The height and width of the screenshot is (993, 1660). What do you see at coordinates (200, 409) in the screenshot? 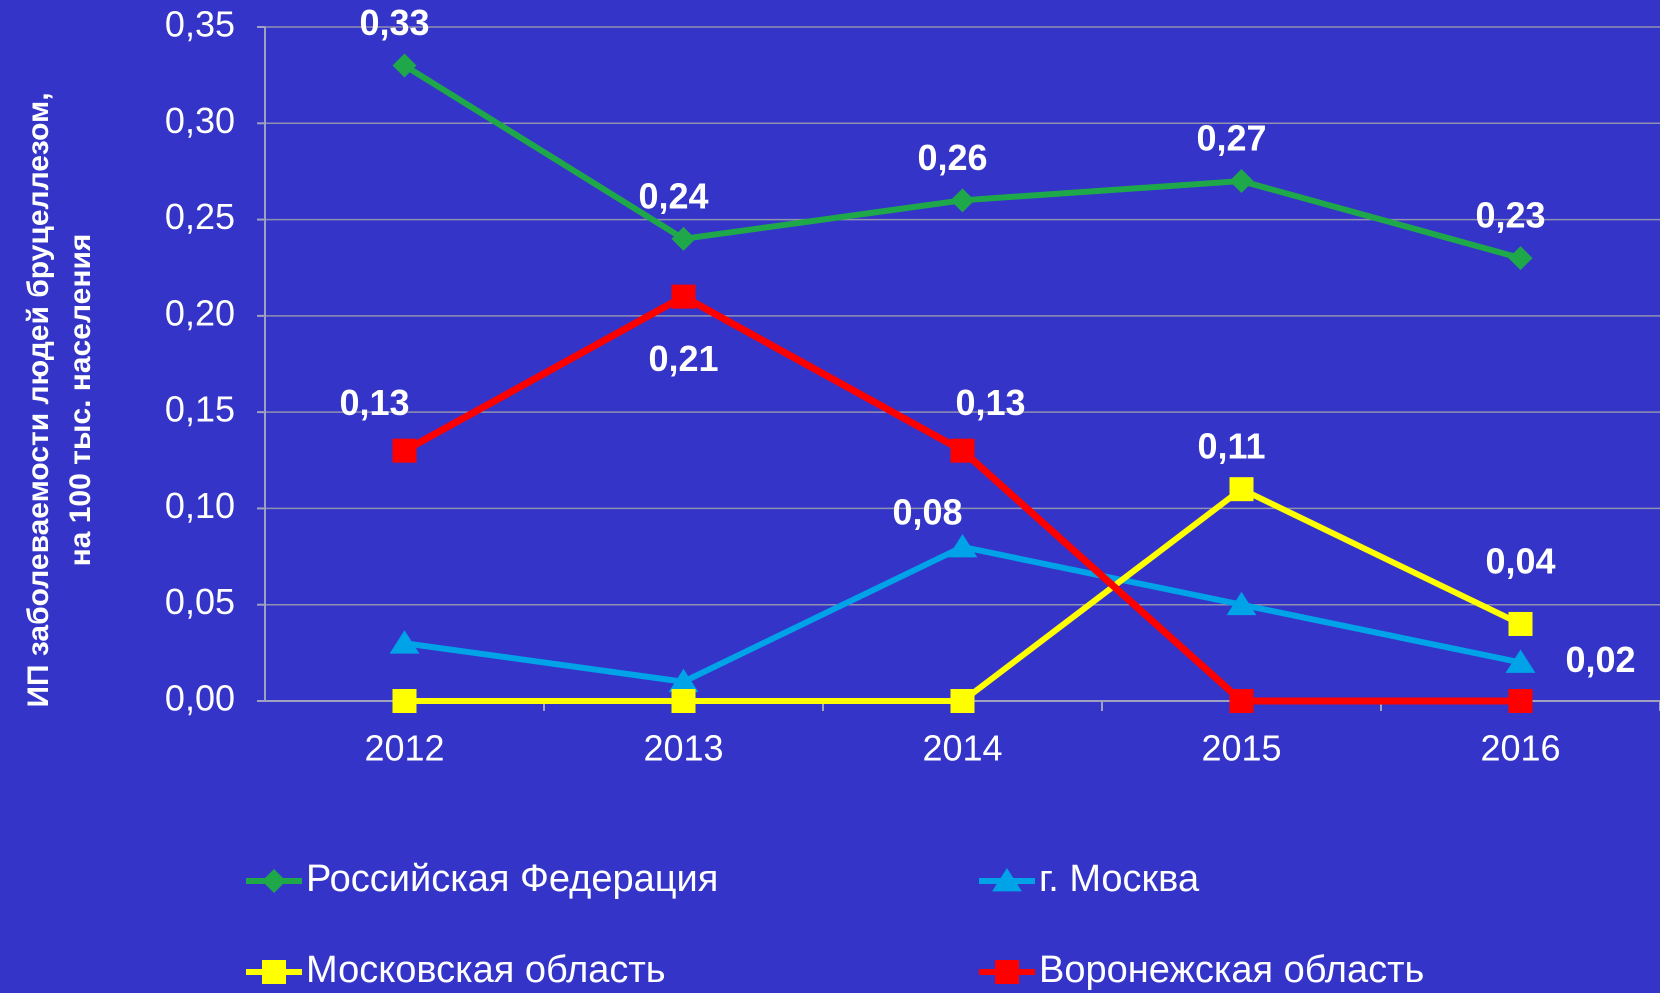
I see `y-tick-label: 0,15` at bounding box center [200, 409].